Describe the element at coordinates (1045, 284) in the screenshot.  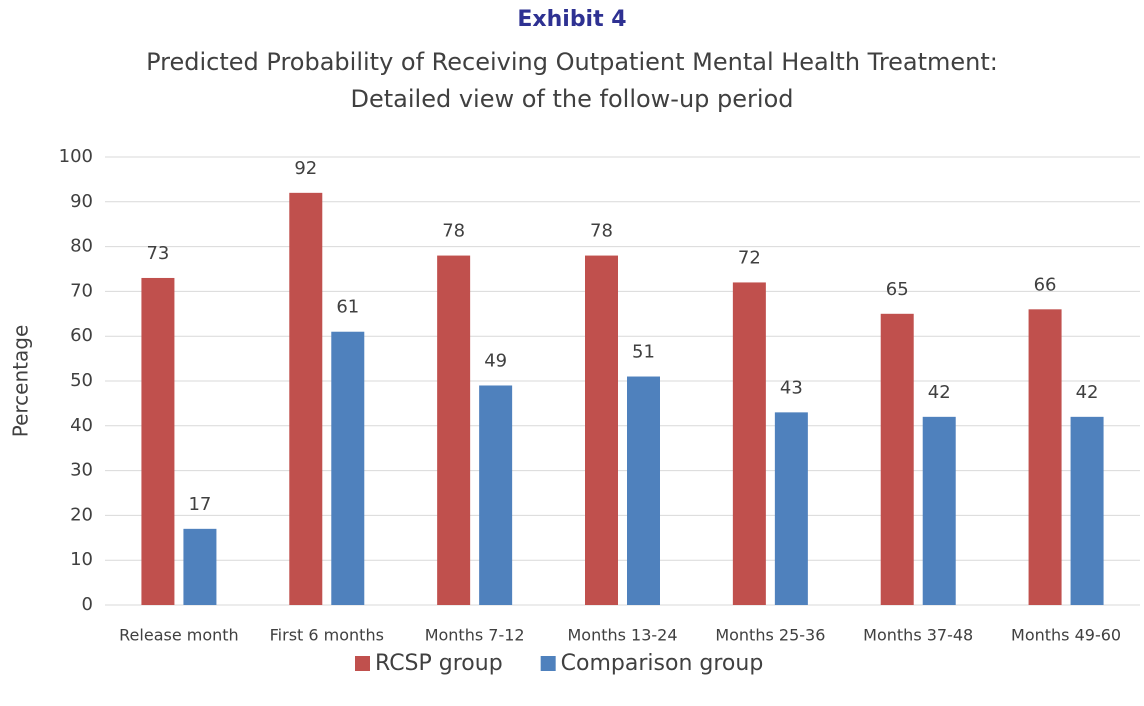
I see `data-label: 66` at that location.